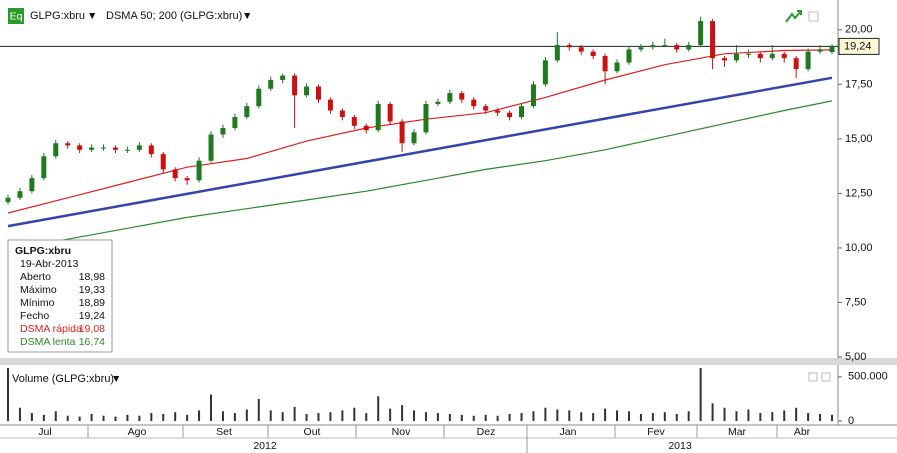 The width and height of the screenshot is (897, 453). Describe the element at coordinates (57, 16) in the screenshot. I see `symbol-label: GLPG:xbru` at that location.